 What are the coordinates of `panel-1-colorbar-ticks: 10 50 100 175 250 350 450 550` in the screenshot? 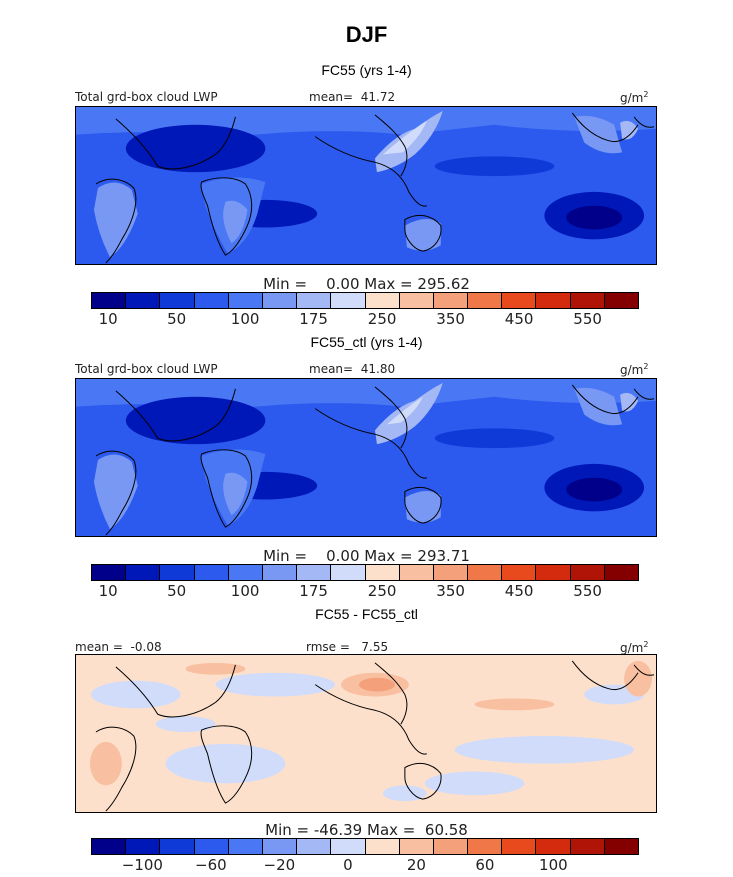 It's located at (365, 319).